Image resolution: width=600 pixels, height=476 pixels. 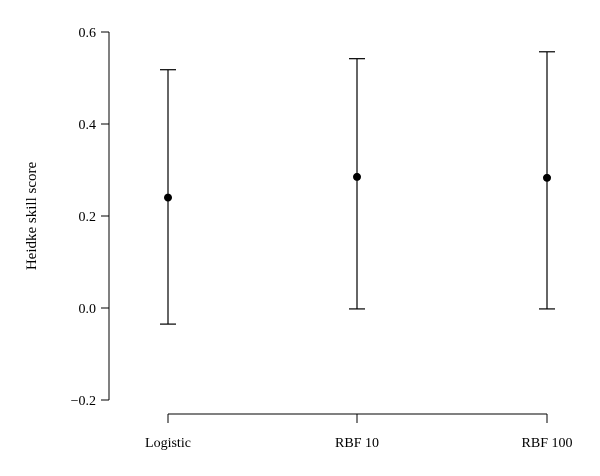 I want to click on x-axis: Logistic RBF 10 RBF 100, so click(x=359, y=432).